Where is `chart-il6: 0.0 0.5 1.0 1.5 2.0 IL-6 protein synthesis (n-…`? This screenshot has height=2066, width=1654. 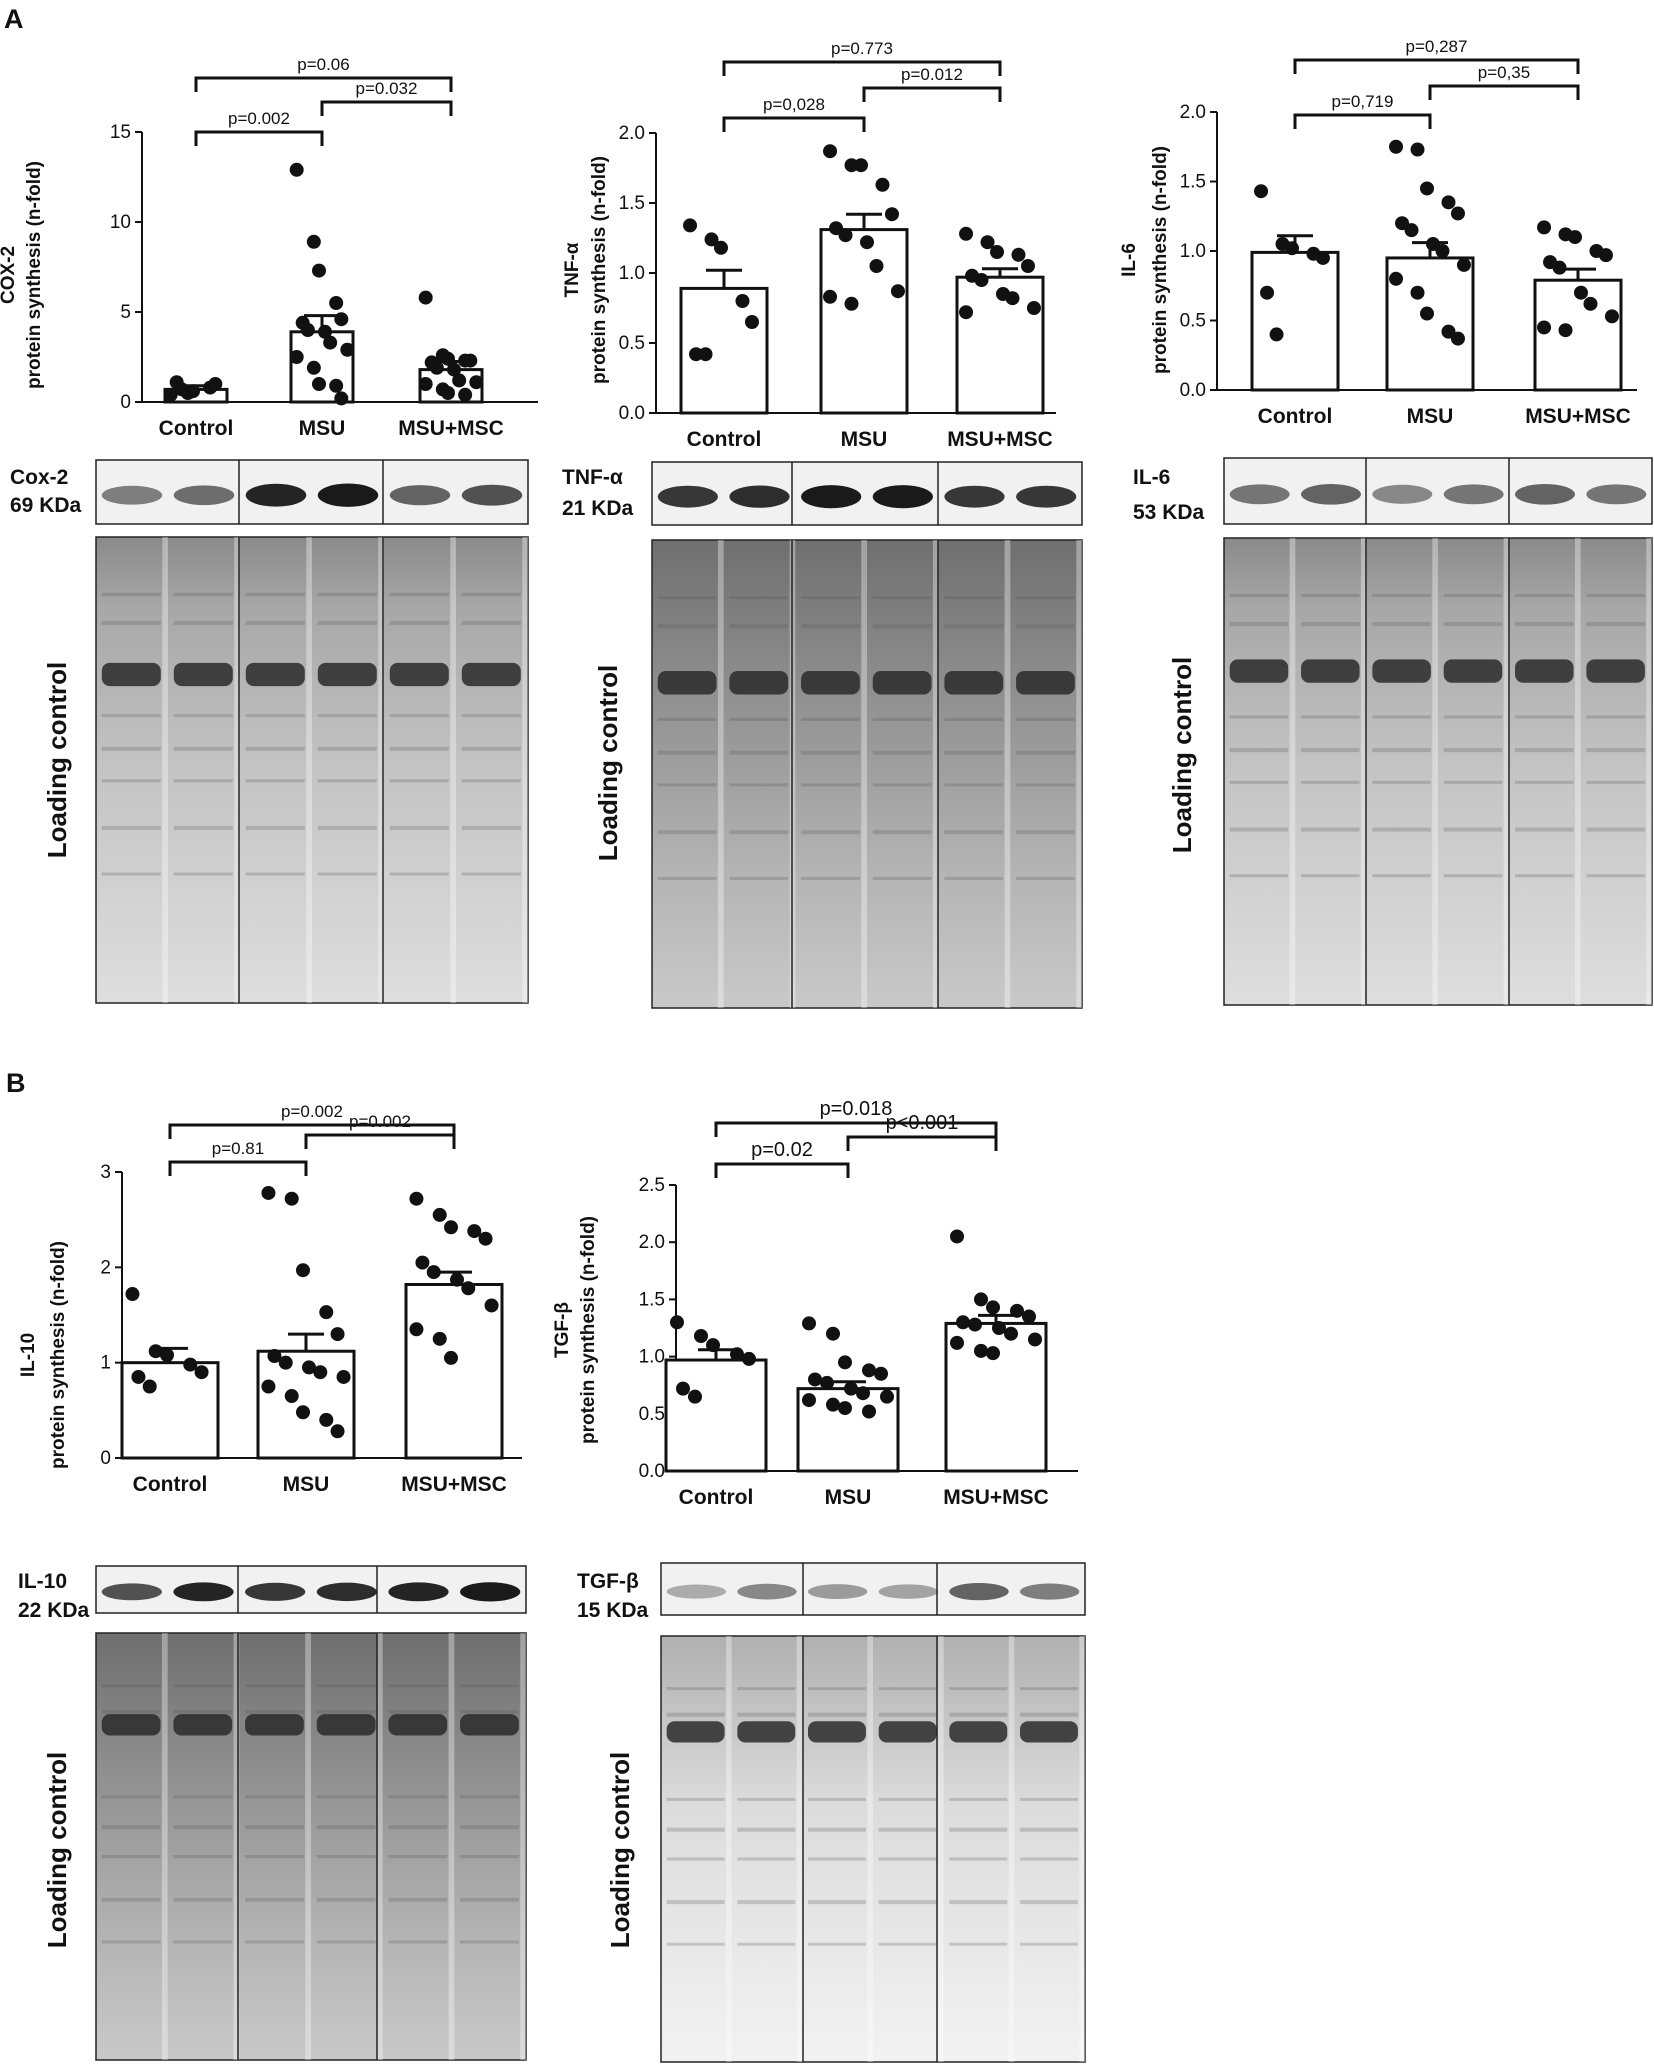
chart-il6: 0.0 0.5 1.0 1.5 2.0 IL-6 protein synthesis (n-… is located at coordinates (1378, 232).